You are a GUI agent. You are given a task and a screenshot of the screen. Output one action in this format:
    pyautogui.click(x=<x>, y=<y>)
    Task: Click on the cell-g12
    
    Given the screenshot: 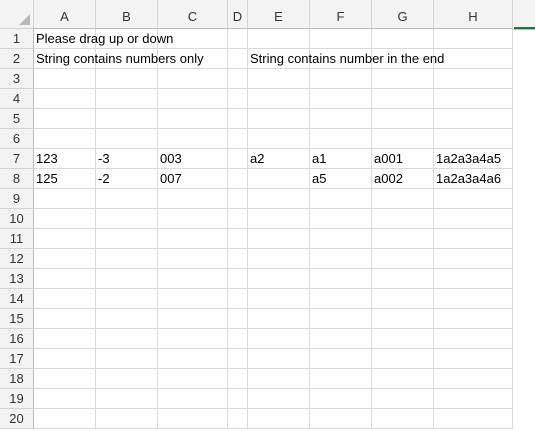 What is the action you would take?
    pyautogui.click(x=403, y=259)
    